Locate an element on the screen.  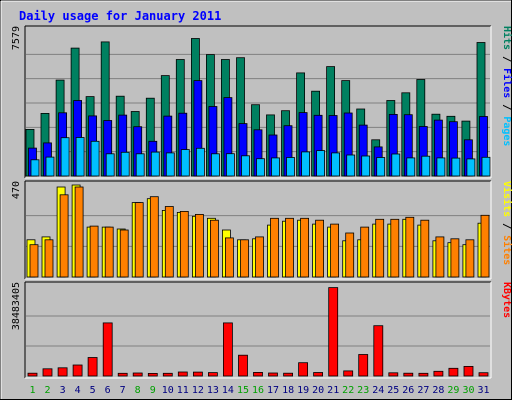
x-tick-label-day-11: 11 is located at coordinates (183, 390).